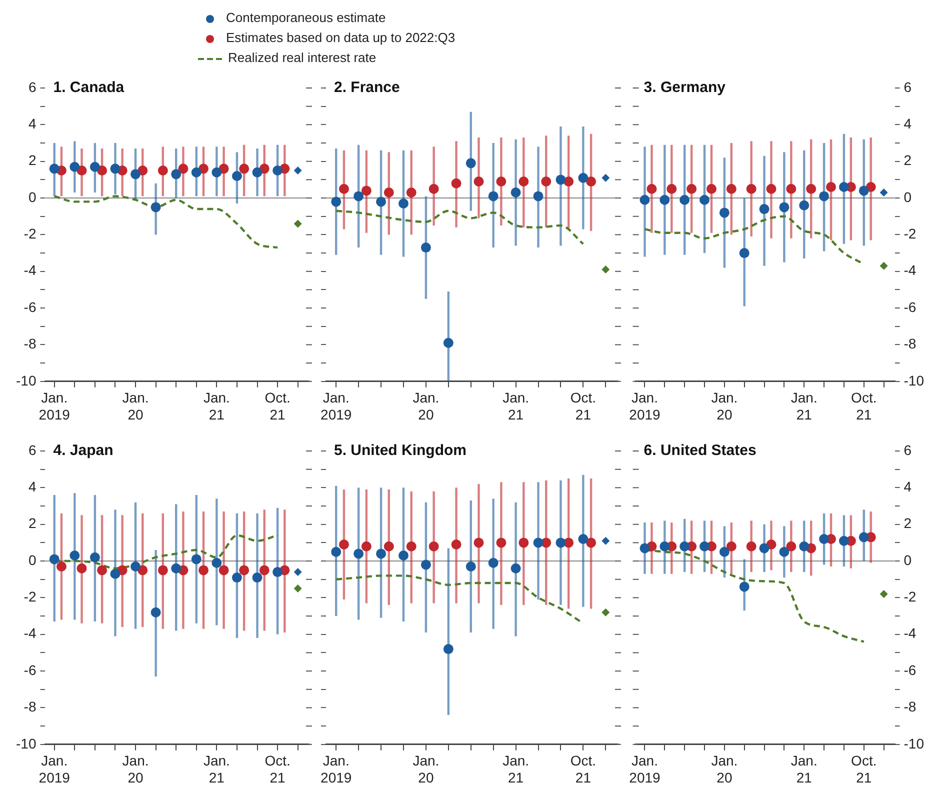 Image resolution: width=944 pixels, height=807 pixels. What do you see at coordinates (367, 87) in the screenshot?
I see `chart-title: 2. France` at bounding box center [367, 87].